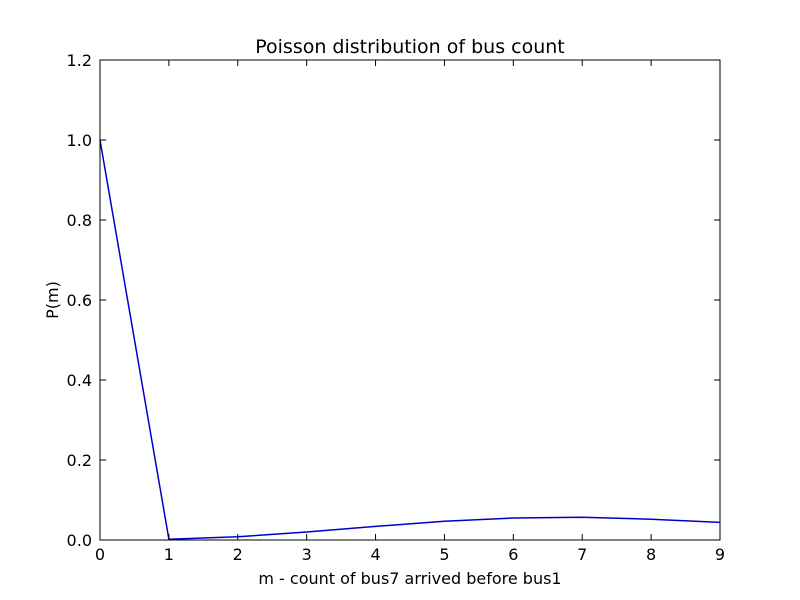 The height and width of the screenshot is (600, 800). Describe the element at coordinates (375, 554) in the screenshot. I see `x-tick-label: 4` at that location.